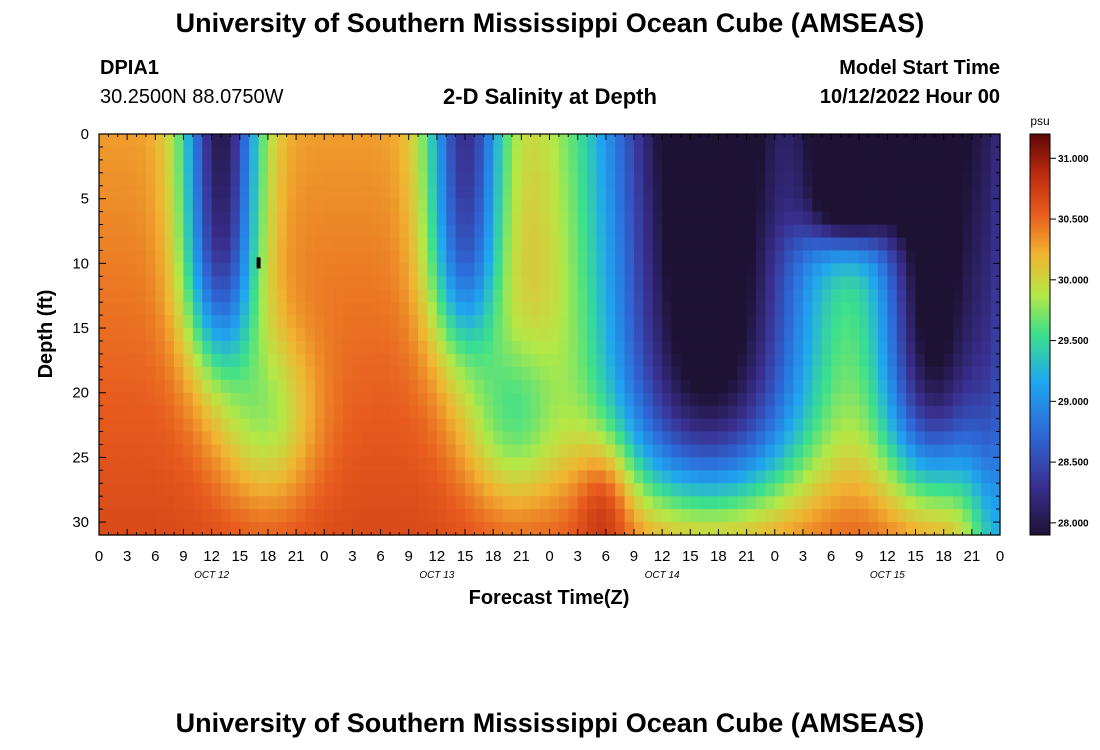  What do you see at coordinates (718, 556) in the screenshot?
I see `x-tick-label: 18` at bounding box center [718, 556].